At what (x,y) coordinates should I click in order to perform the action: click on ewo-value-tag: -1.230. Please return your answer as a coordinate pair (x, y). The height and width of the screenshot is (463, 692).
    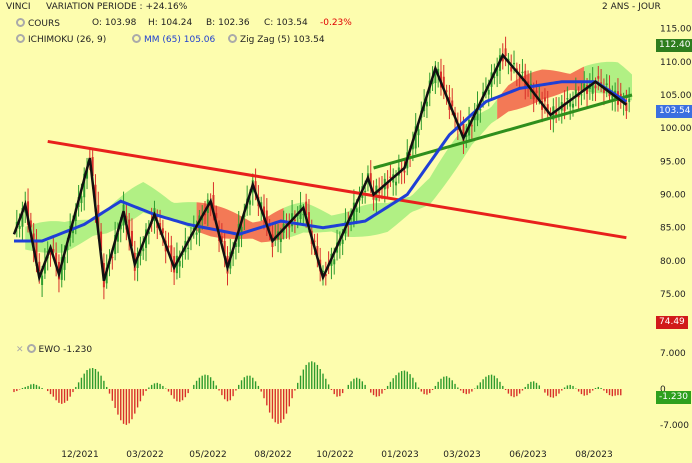
    Looking at the image, I should click on (674, 397).